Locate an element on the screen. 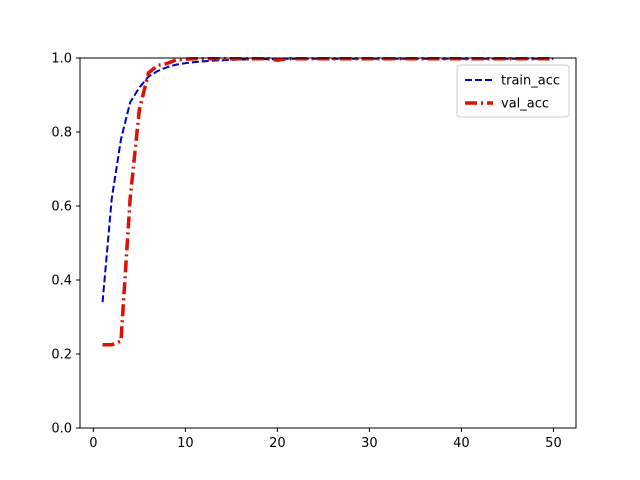 Image resolution: width=640 pixels, height=480 pixels. legend-label-val-acc: val_acc is located at coordinates (525, 104).